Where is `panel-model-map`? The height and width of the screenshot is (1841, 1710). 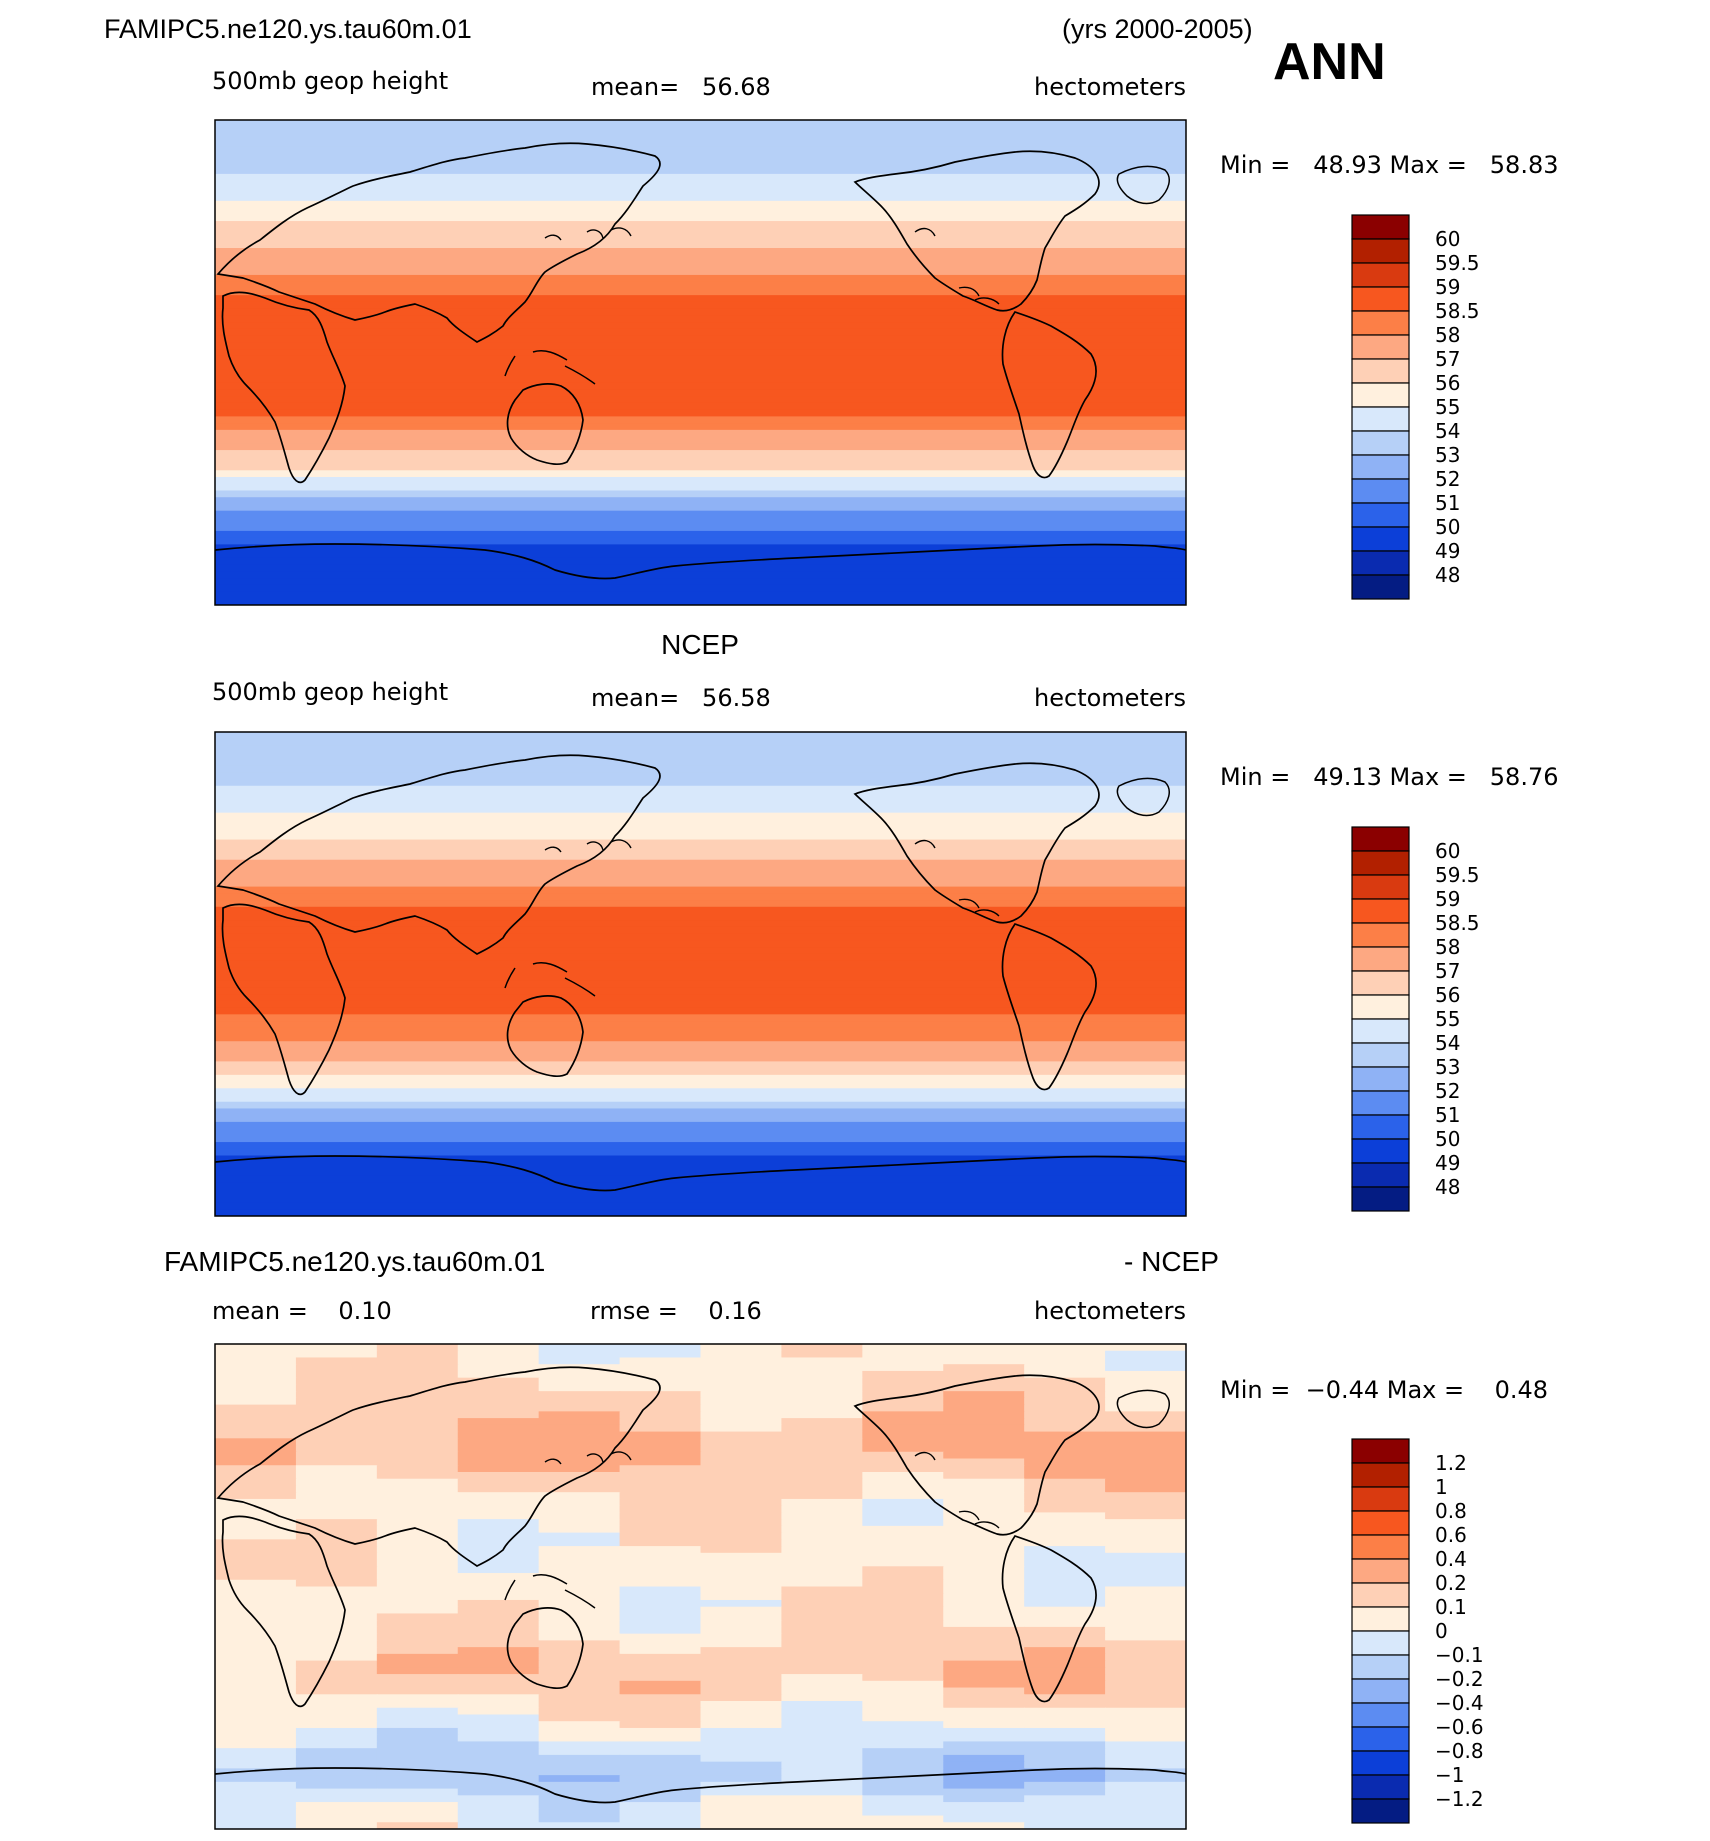
panel-model-map is located at coordinates (700, 362).